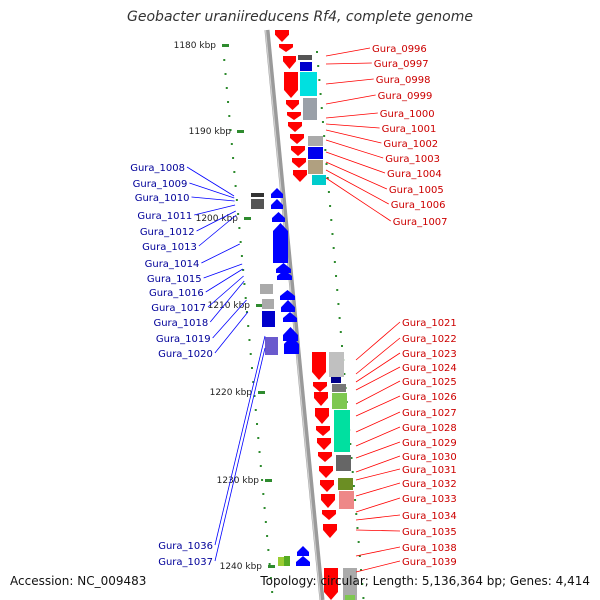 This screenshot has width=600, height=600. Describe the element at coordinates (429, 457) in the screenshot. I see `right-gene-label: Gura_1030` at that location.